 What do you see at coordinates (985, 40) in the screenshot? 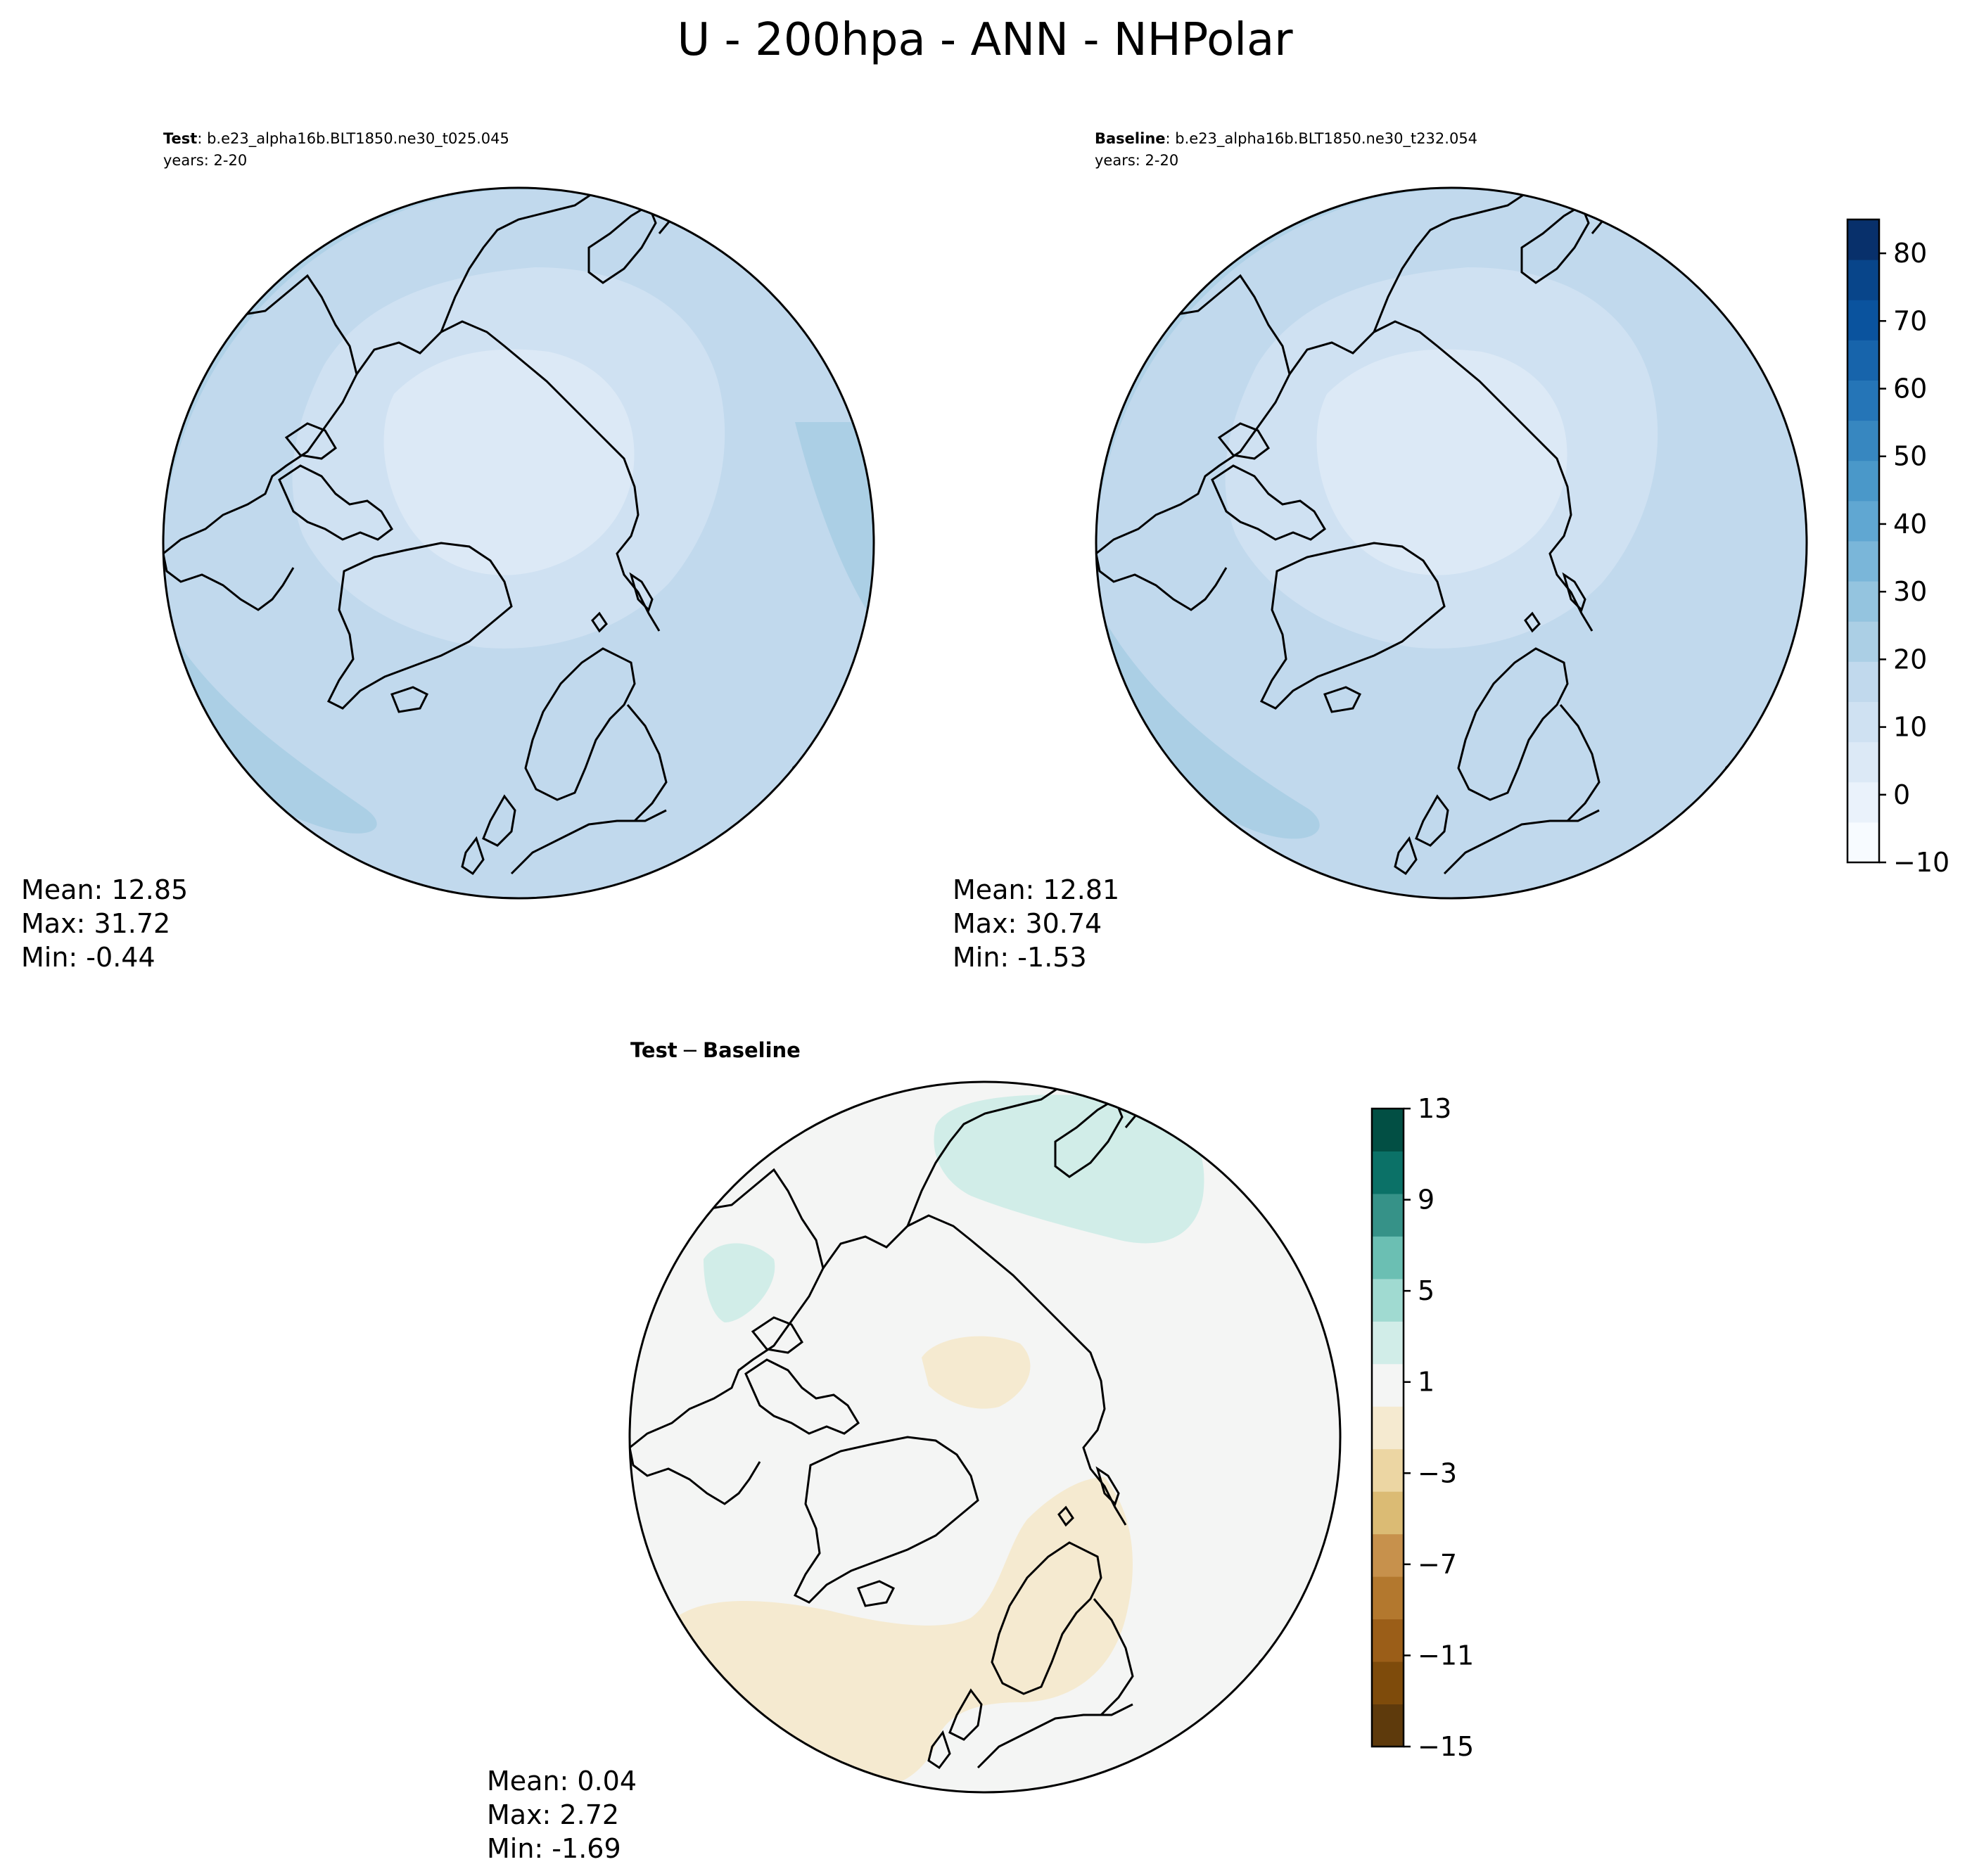
I see `figure-title: U - 200hpa - ANN - NHPolar` at bounding box center [985, 40].